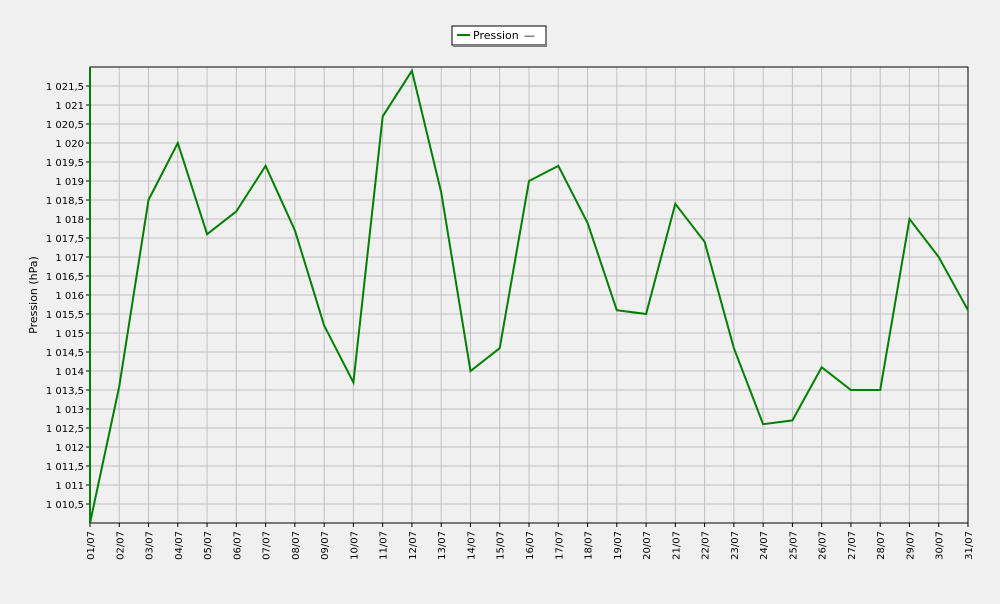 The height and width of the screenshot is (604, 1000). I want to click on x-tick-label: 26/07, so click(823, 545).